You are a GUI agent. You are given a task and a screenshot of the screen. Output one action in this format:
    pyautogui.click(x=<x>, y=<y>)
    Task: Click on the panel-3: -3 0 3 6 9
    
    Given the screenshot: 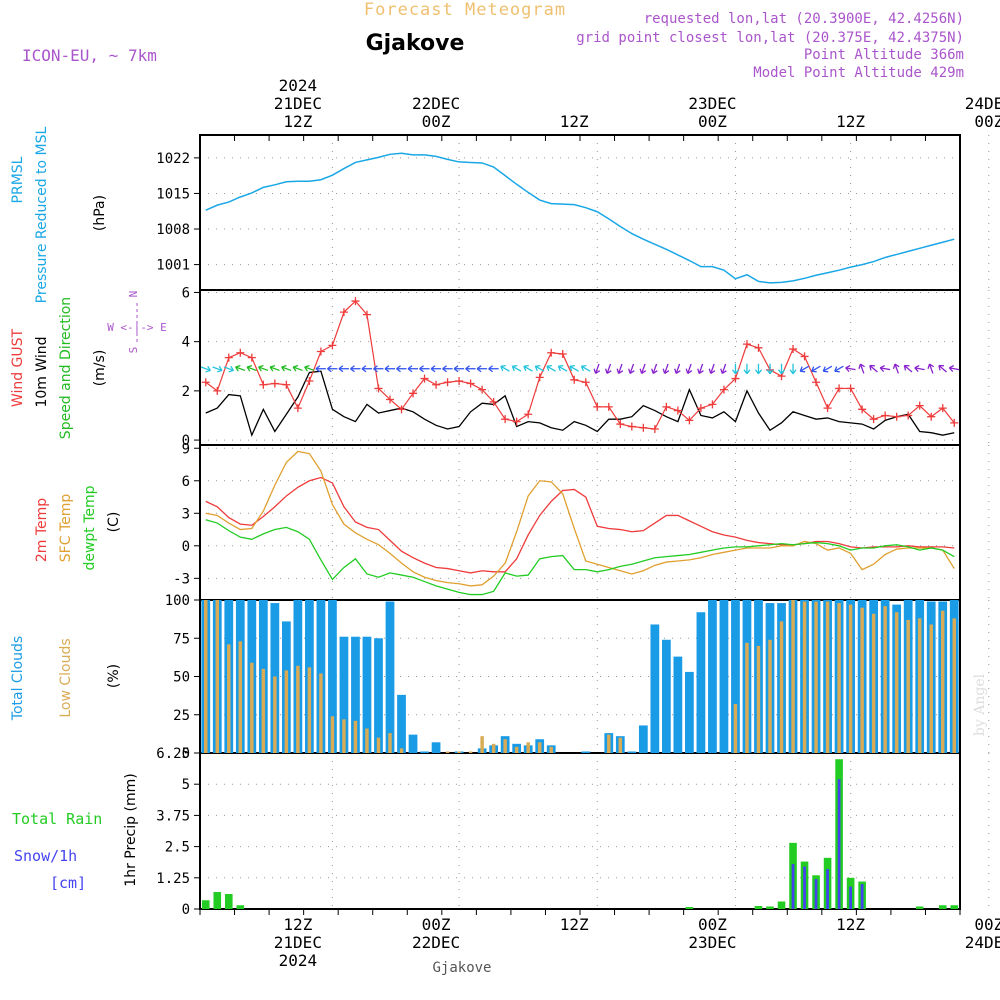 What is the action you would take?
    pyautogui.click(x=581, y=521)
    